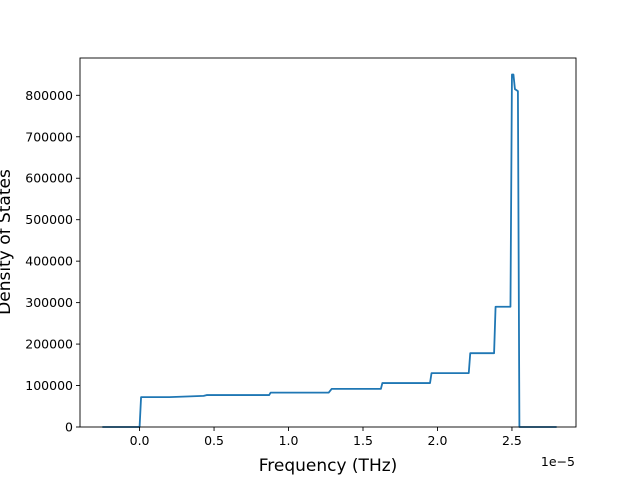 This screenshot has width=640, height=480. Describe the element at coordinates (49, 385) in the screenshot. I see `y-tick-label: 100000` at that location.